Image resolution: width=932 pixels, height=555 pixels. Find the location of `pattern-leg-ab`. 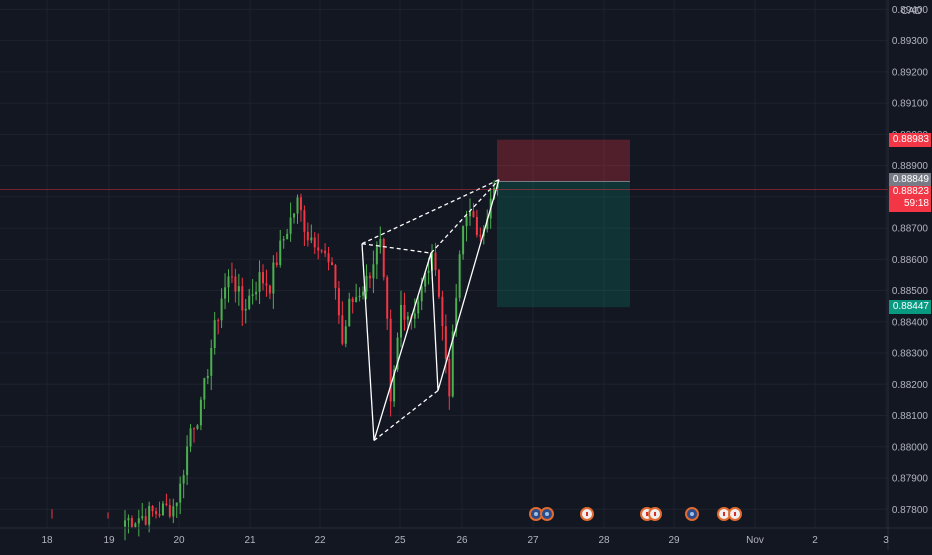

pattern-leg-ab is located at coordinates (402, 346).